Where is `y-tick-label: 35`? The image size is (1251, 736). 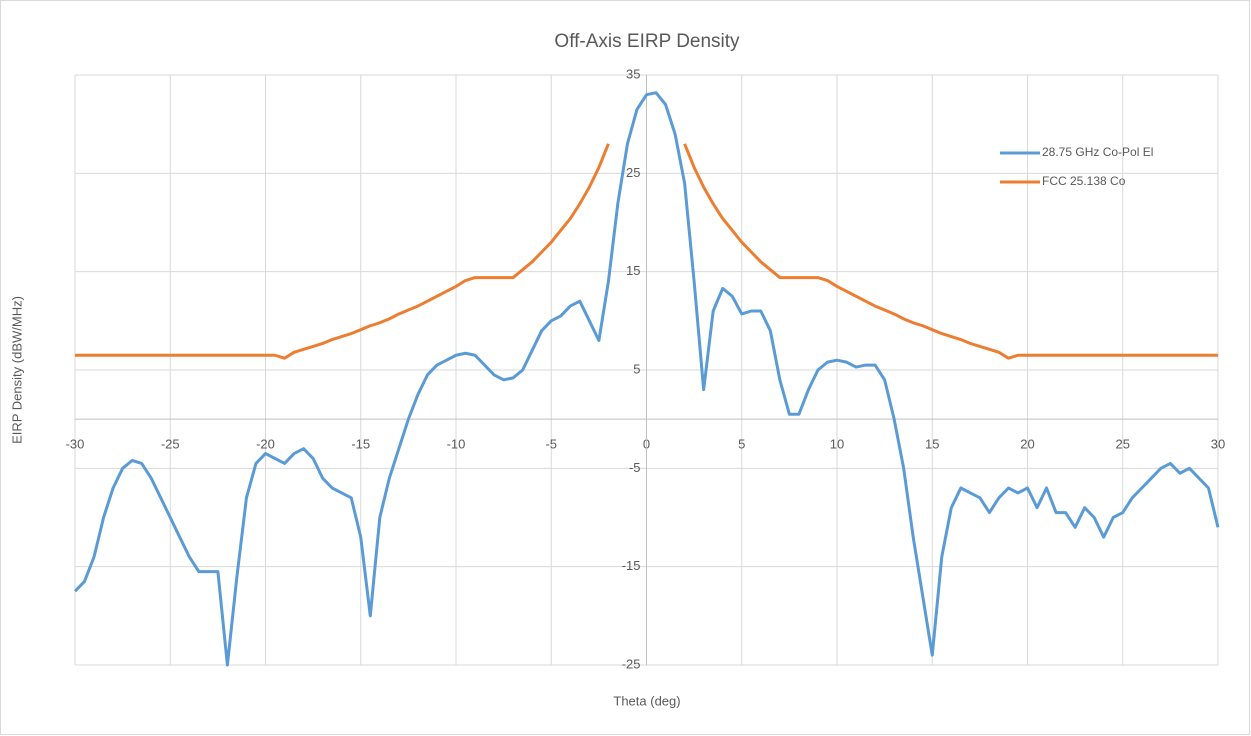
y-tick-label: 35 is located at coordinates (633, 73).